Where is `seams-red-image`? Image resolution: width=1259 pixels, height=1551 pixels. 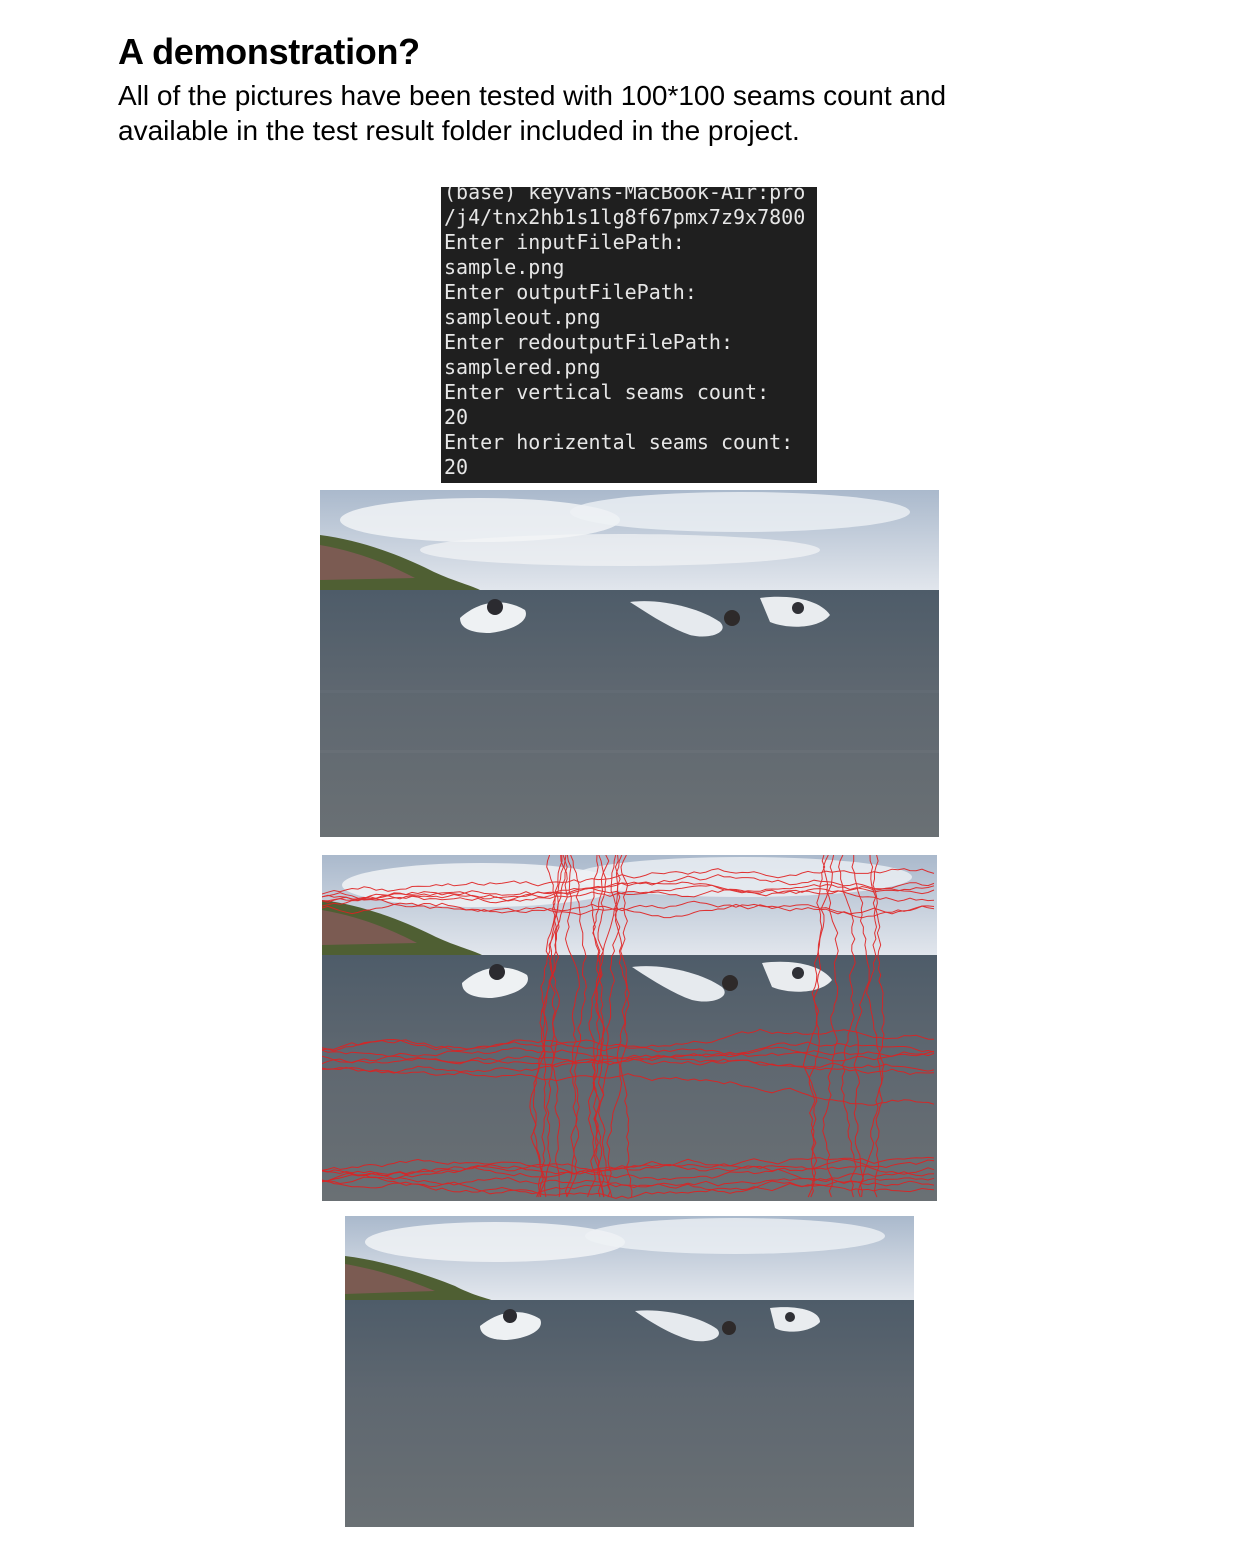
seams-red-image is located at coordinates (629, 1028).